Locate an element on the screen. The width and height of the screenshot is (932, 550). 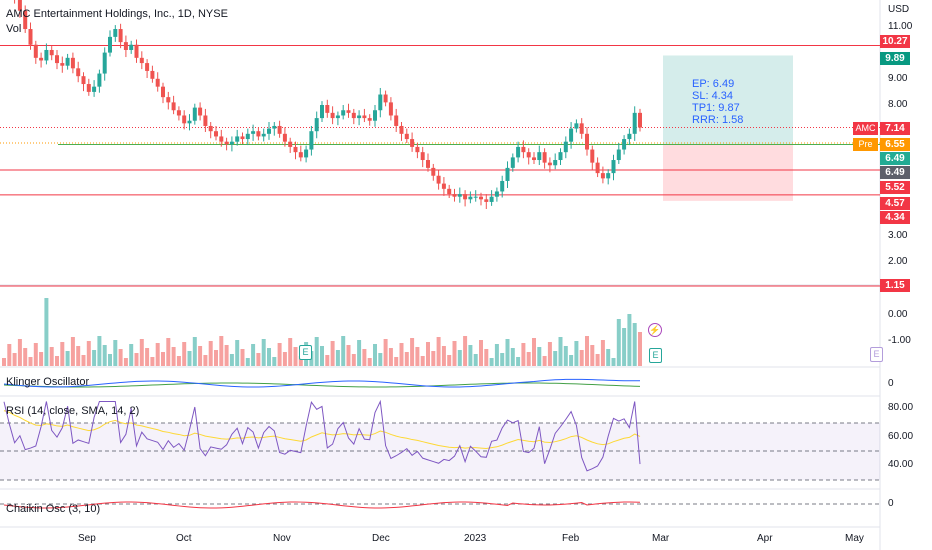
last-price-tag: 7.14 is located at coordinates (895, 128).